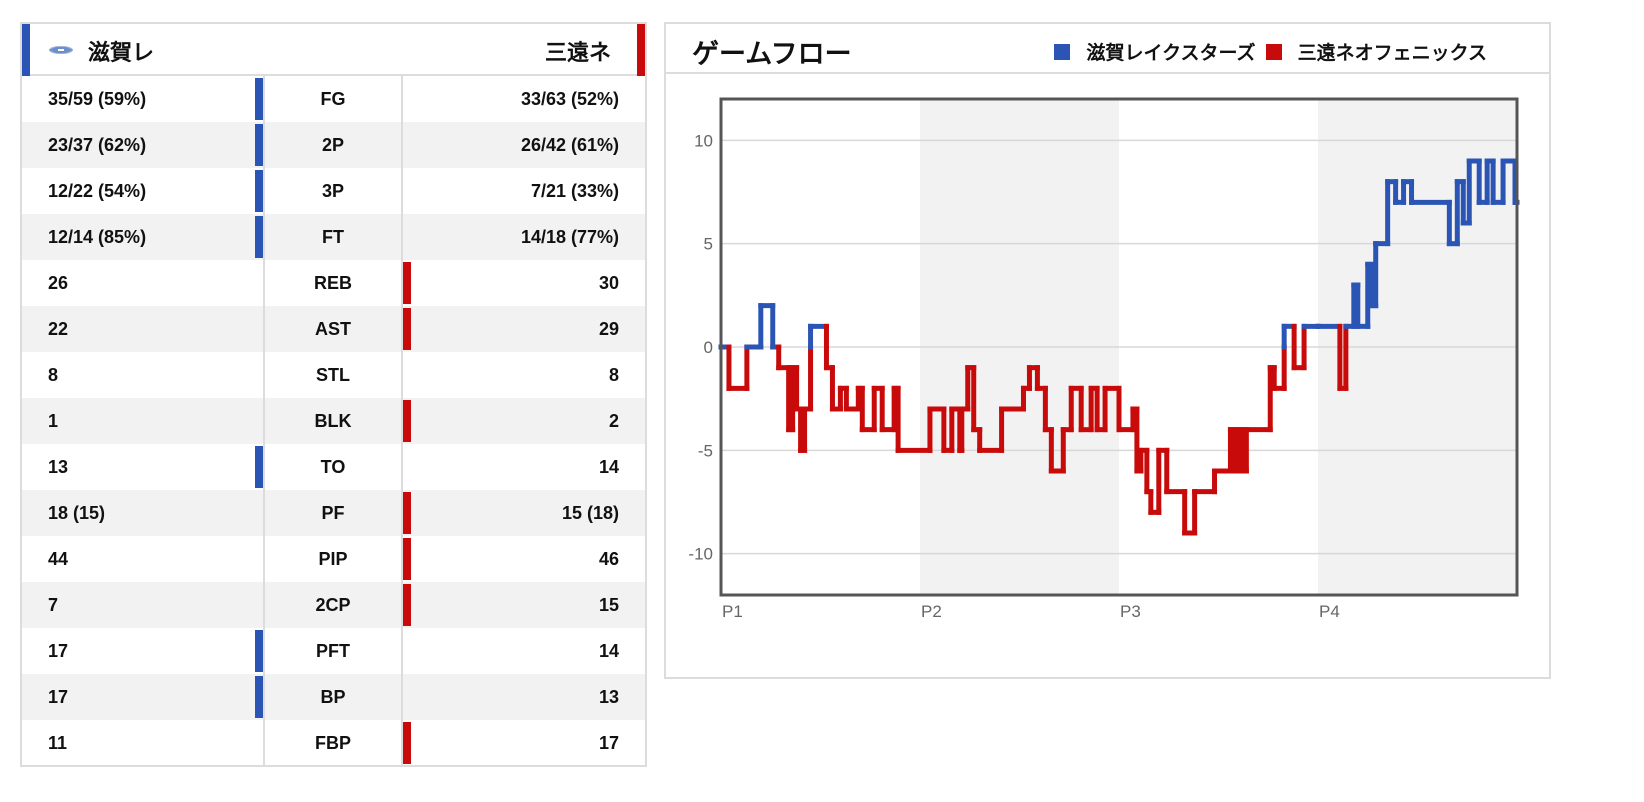 This screenshot has width=1644, height=802. Describe the element at coordinates (121, 53) in the screenshot. I see `home-team-name: 滋賀レ` at that location.